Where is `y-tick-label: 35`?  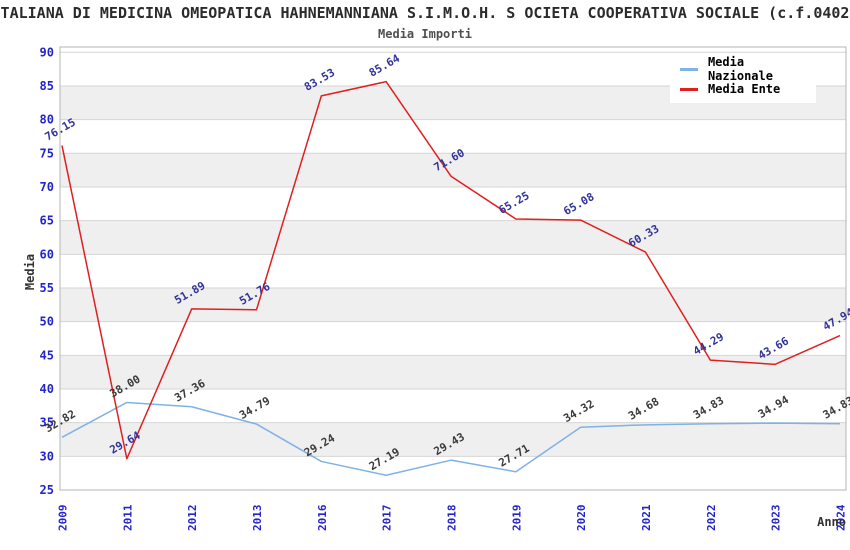 y-tick-label: 35 is located at coordinates (47, 423).